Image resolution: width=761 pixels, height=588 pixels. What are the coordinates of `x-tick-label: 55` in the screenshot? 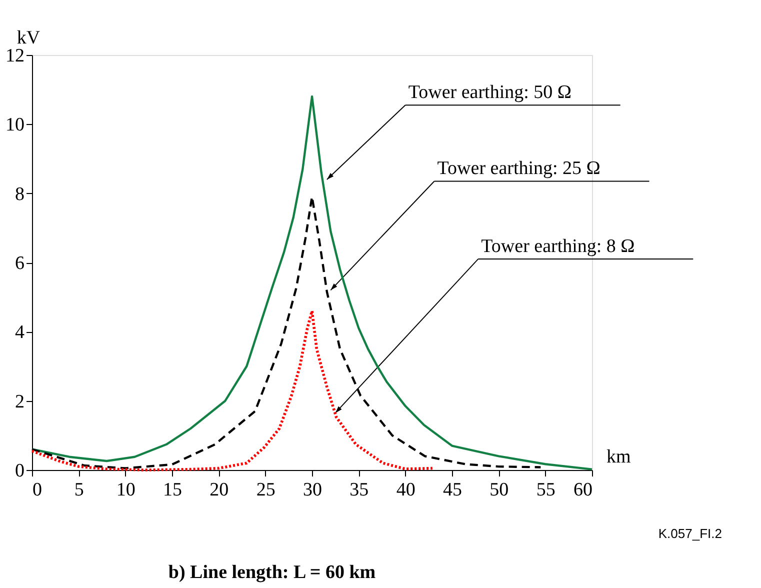 It's located at (546, 490).